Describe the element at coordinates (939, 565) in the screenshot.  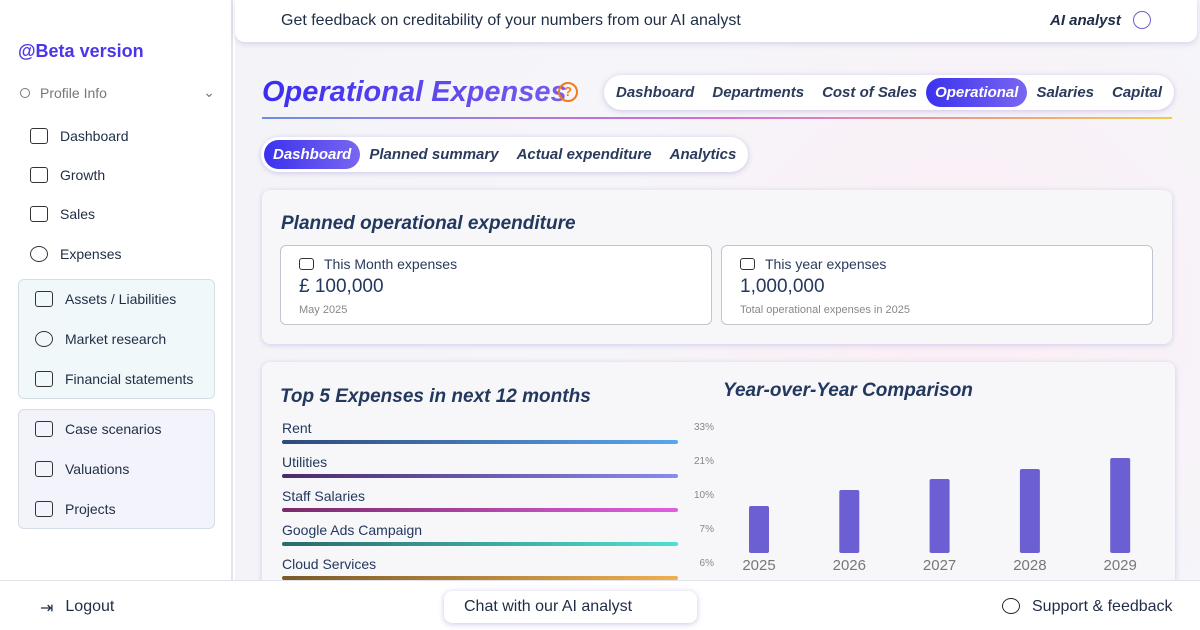
I see `x-tick-label: 2027` at that location.